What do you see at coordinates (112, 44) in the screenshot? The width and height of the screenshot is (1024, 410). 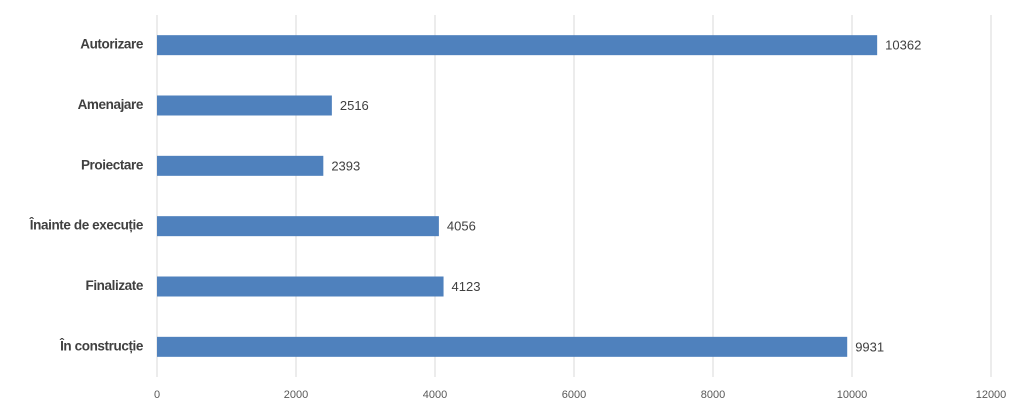 I see `y-tick-label: Autorizare` at bounding box center [112, 44].